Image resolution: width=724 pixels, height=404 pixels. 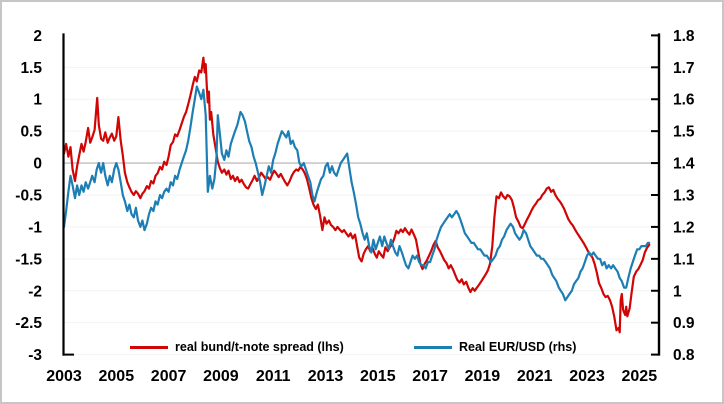 I want to click on x-axis-label: 2009, so click(x=221, y=376).